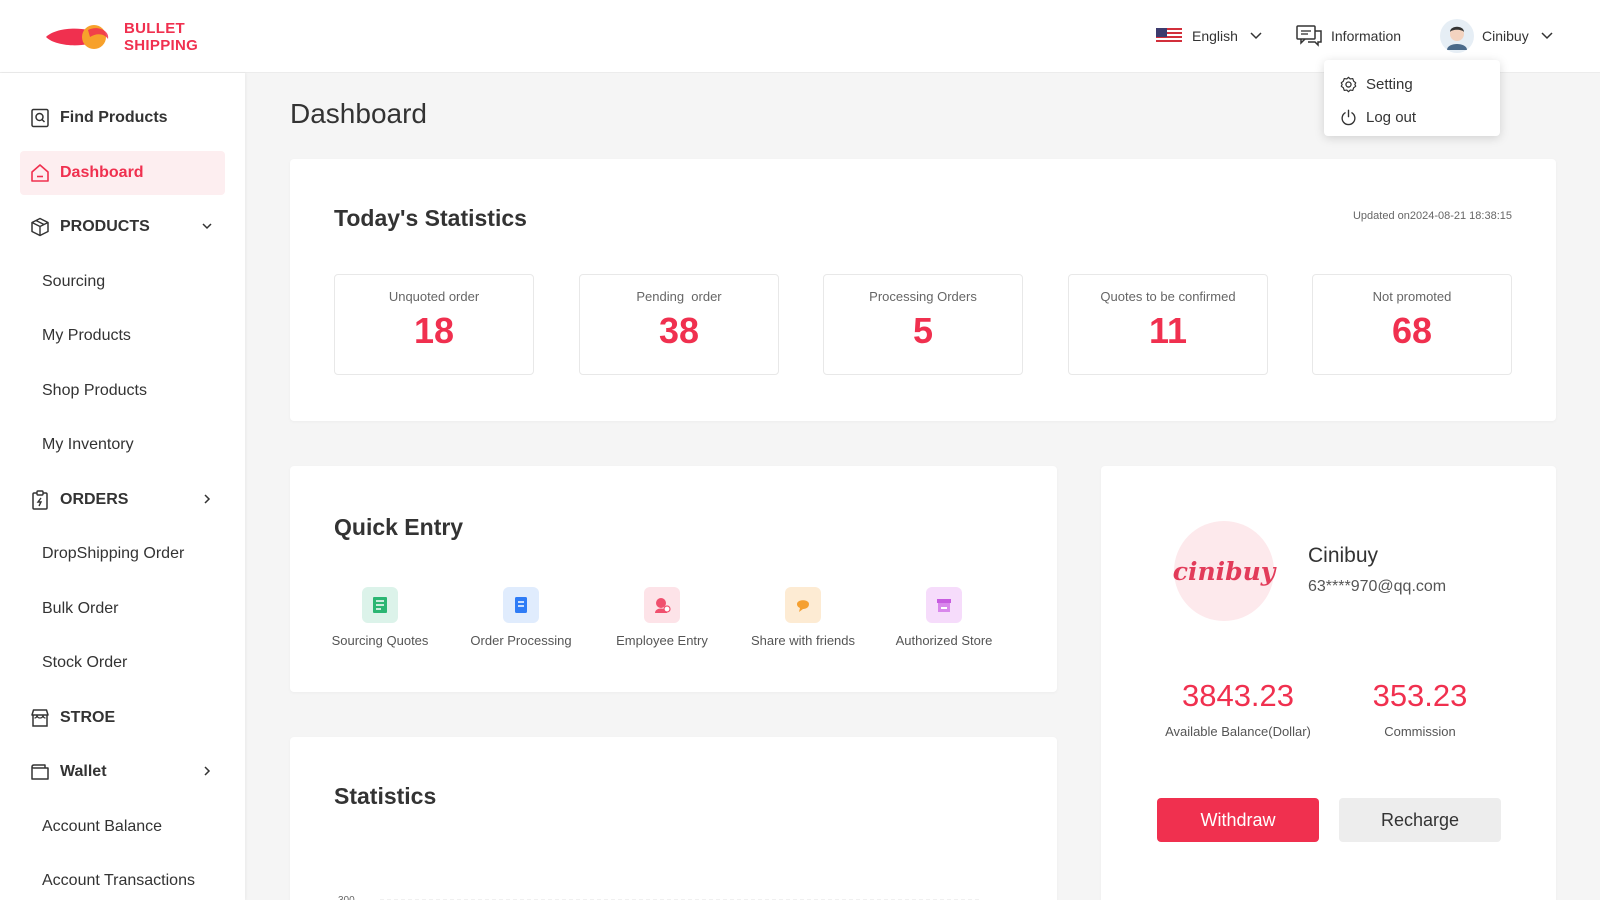 The image size is (1600, 900). Describe the element at coordinates (346, 897) in the screenshot. I see `y-axis-tick-label: 300` at that location.